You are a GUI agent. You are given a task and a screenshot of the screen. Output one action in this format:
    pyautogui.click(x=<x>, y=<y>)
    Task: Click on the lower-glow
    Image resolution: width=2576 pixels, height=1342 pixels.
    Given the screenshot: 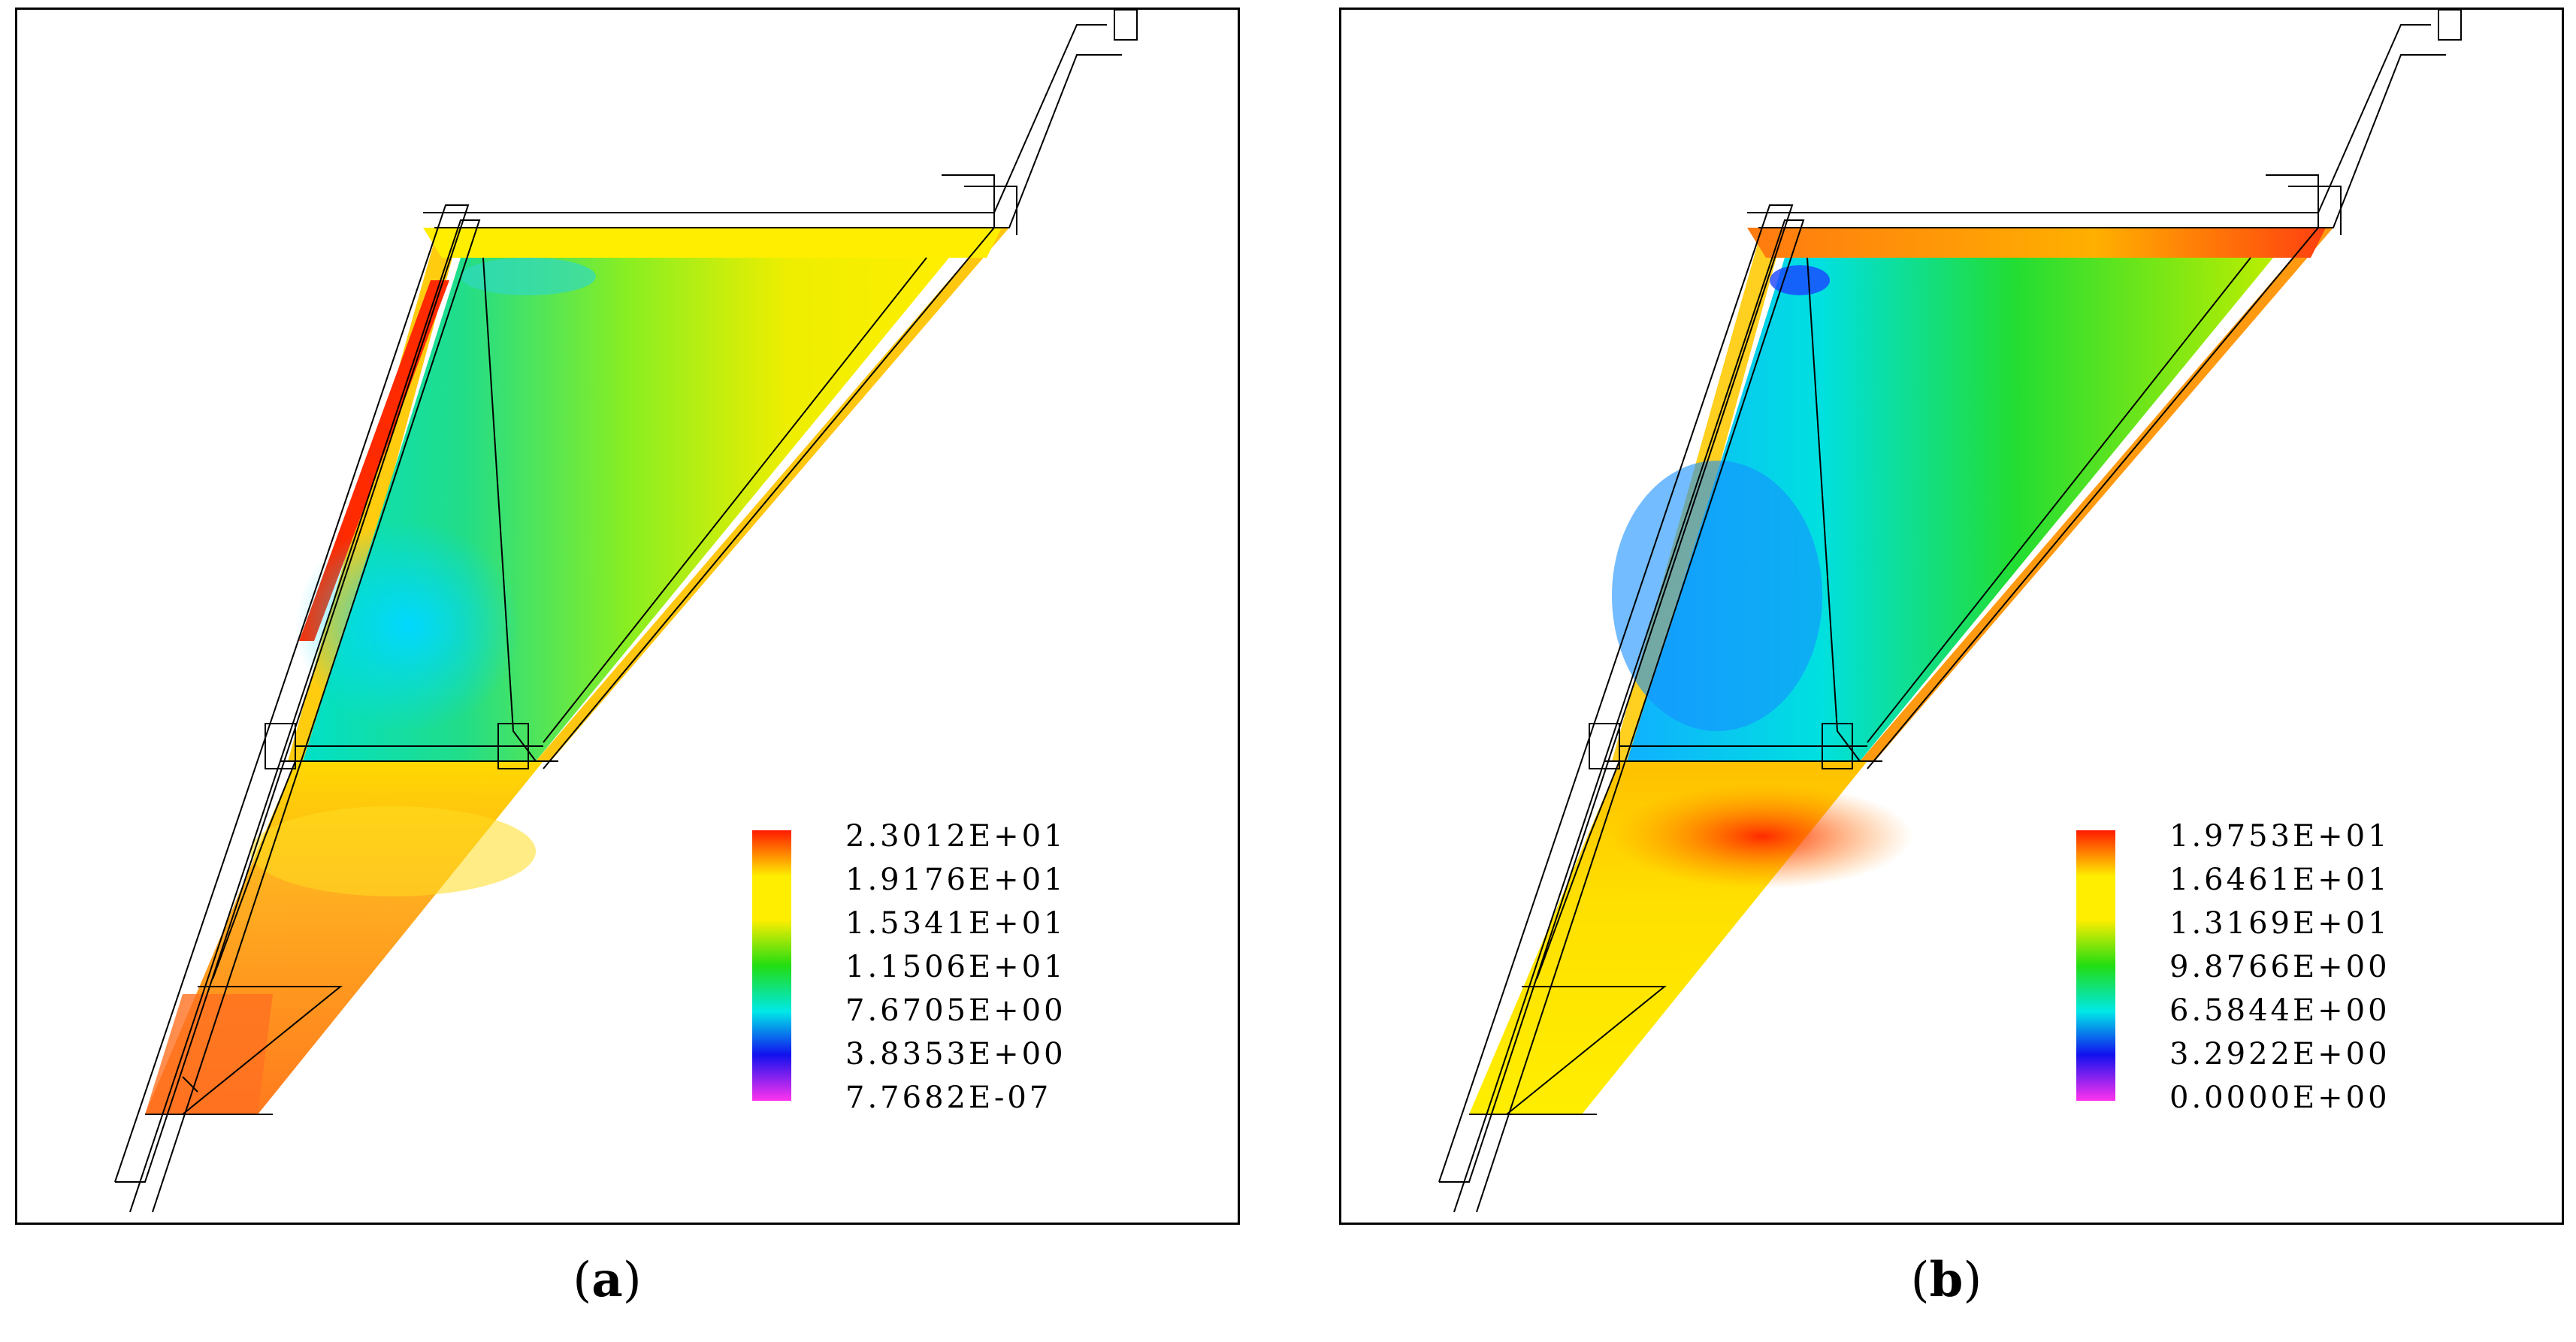 What is the action you would take?
    pyautogui.click(x=393, y=851)
    